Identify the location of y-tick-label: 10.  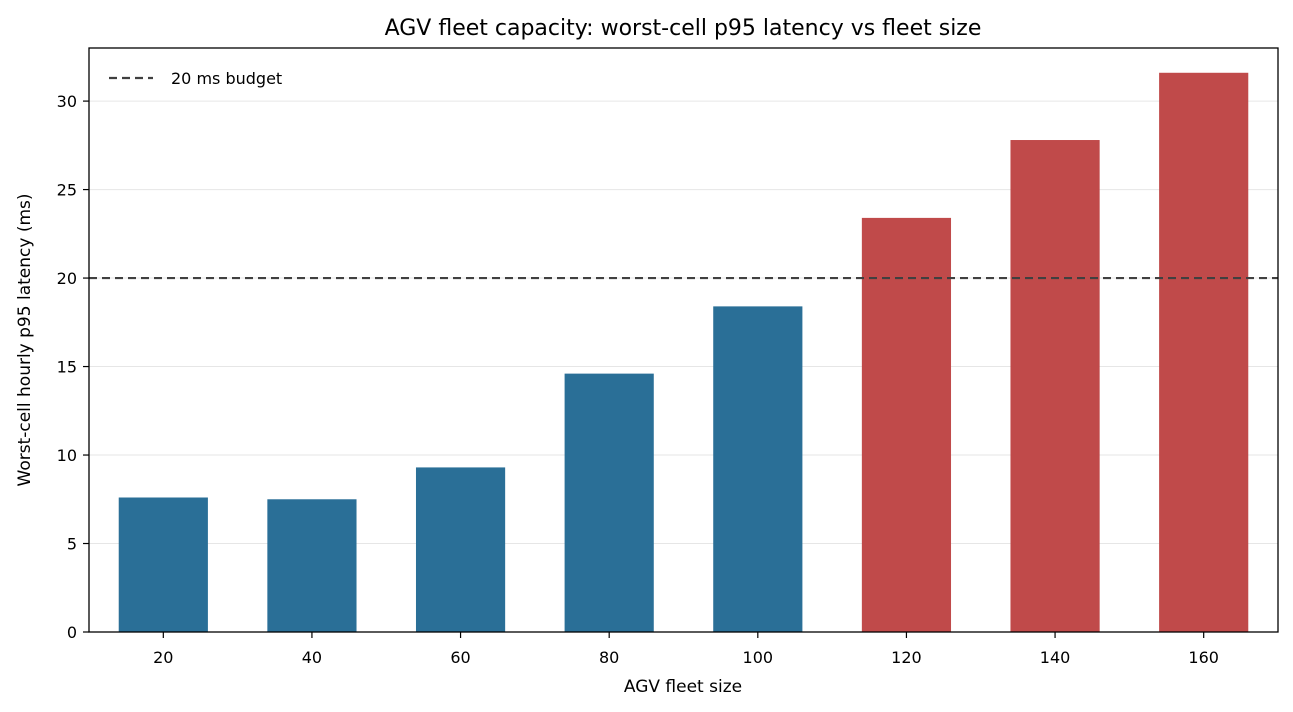
(67, 455).